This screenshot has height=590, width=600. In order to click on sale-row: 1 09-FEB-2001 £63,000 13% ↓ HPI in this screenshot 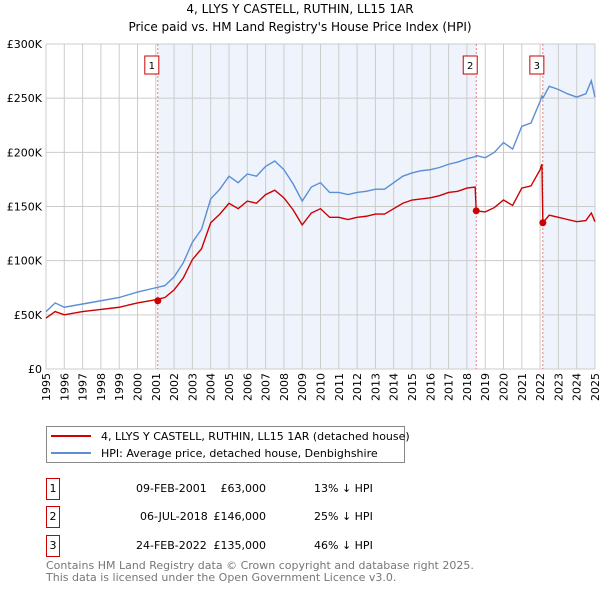, I will do `click(246, 489)`.